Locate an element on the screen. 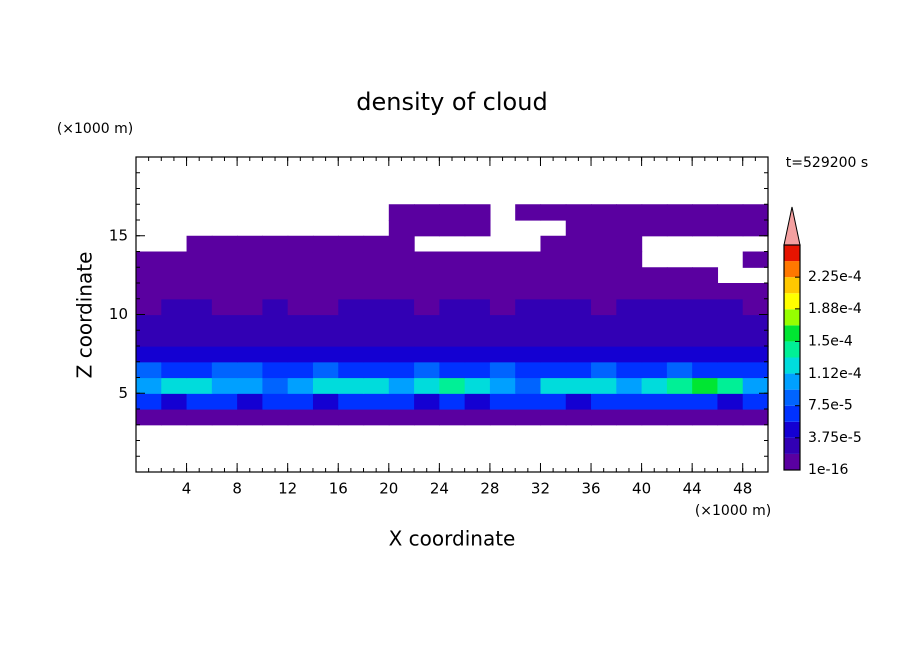 This screenshot has height=654, width=904. colorbar-tick-label: 1.88e-4 is located at coordinates (835, 309).